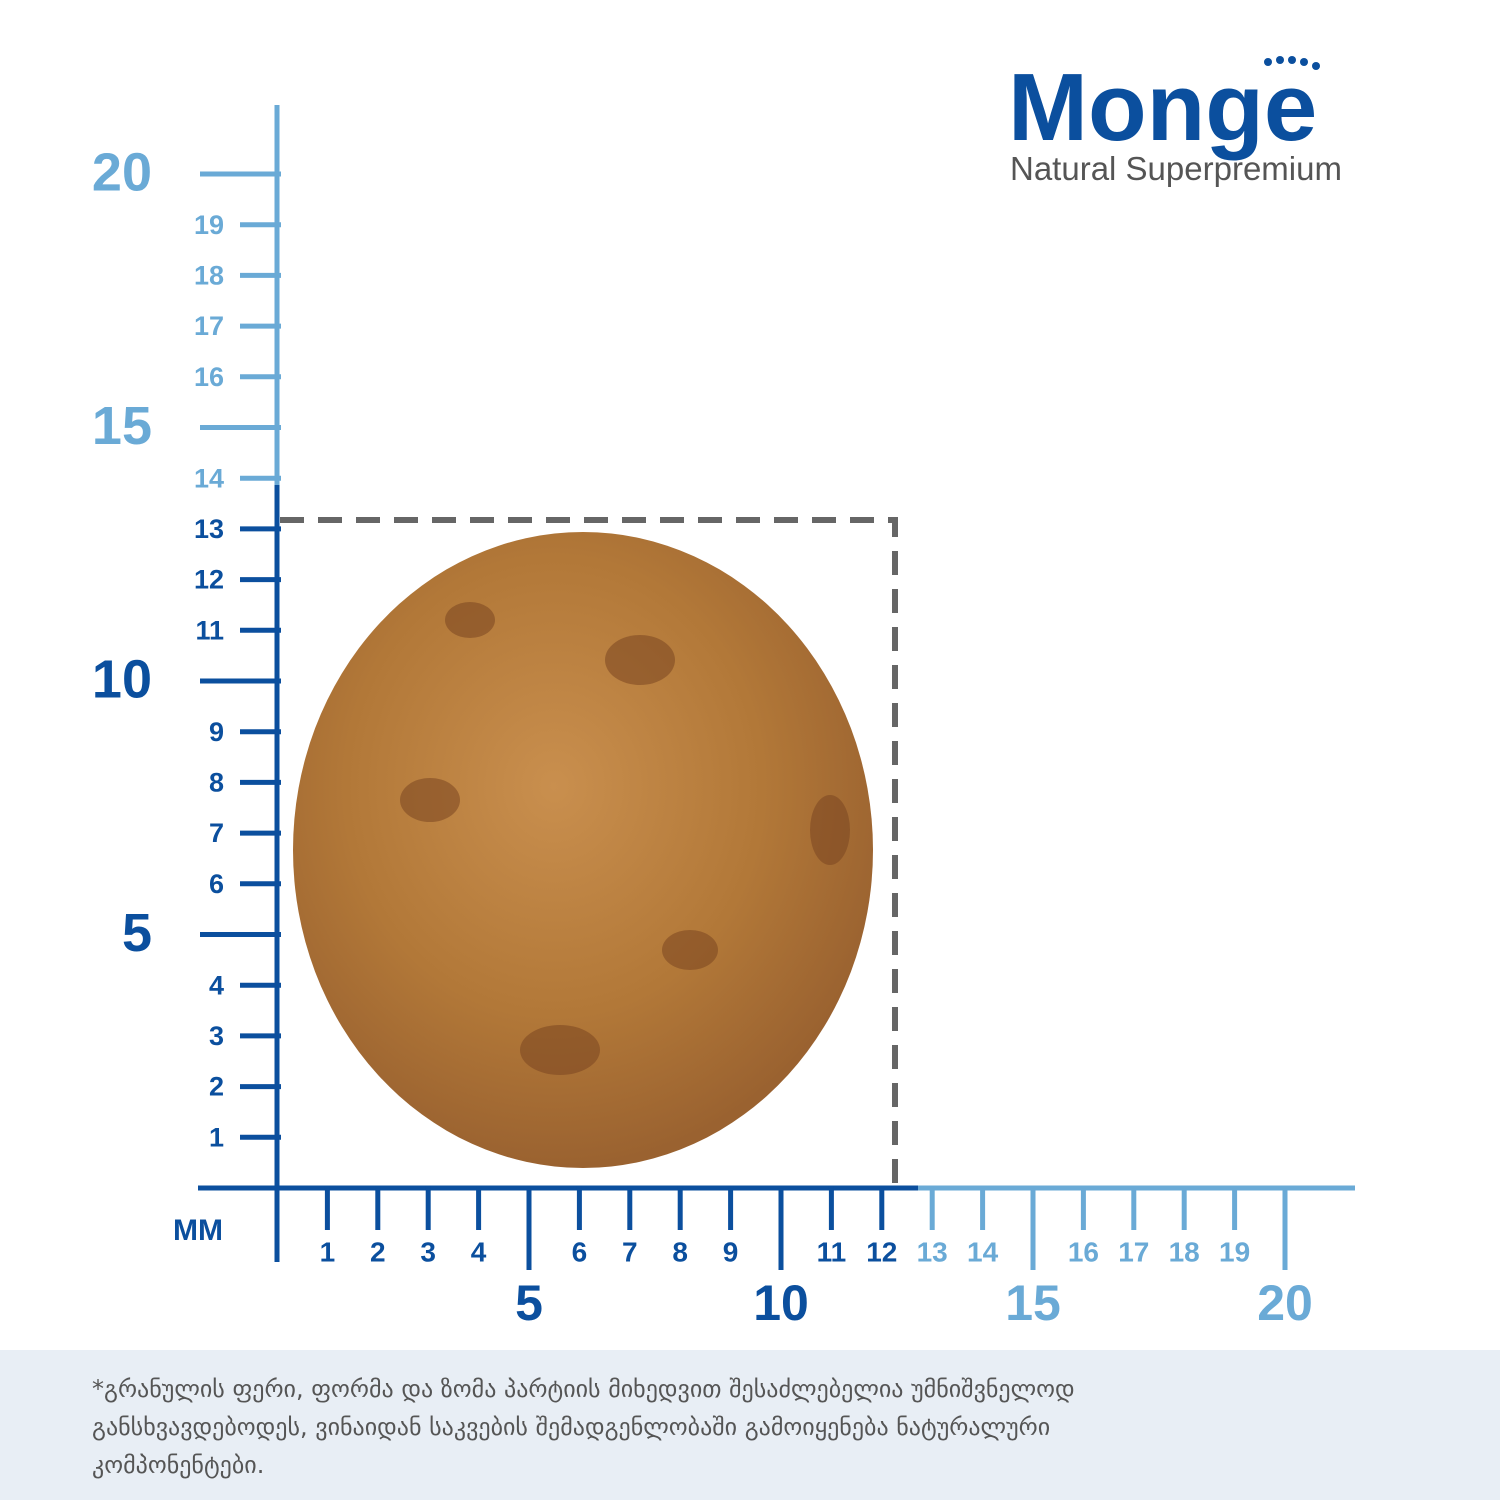 The height and width of the screenshot is (1500, 1500). Describe the element at coordinates (216, 833) in the screenshot. I see `y-tick-label: 7` at that location.